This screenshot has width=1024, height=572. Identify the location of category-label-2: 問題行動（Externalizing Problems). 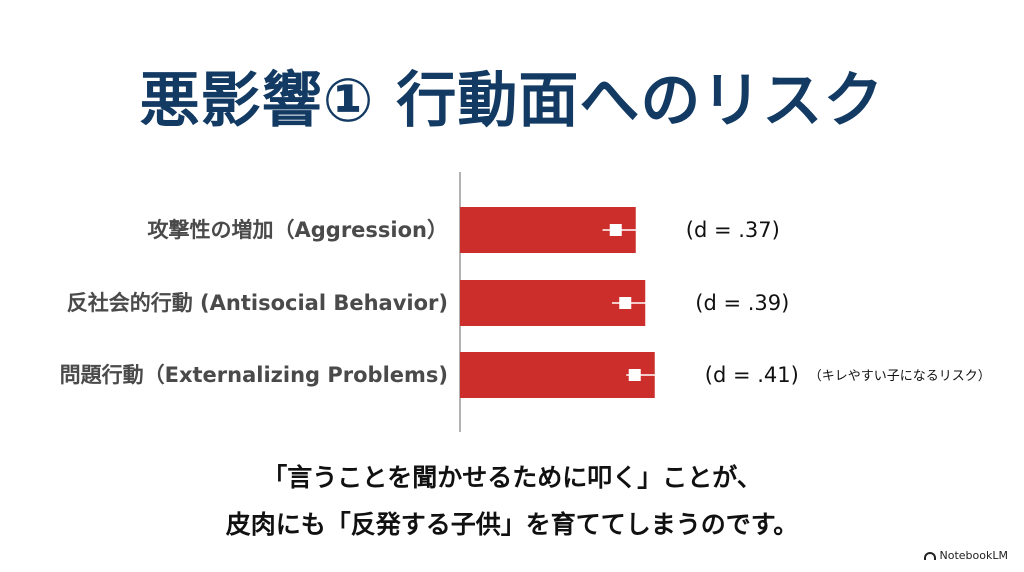
(254, 375).